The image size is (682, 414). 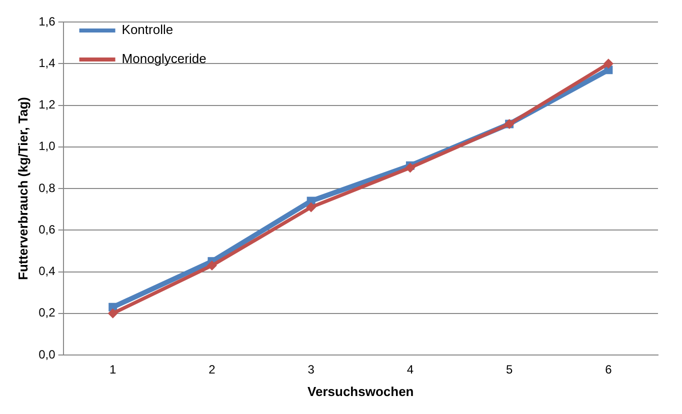 I want to click on legend-label: Kontrolle, so click(x=148, y=30).